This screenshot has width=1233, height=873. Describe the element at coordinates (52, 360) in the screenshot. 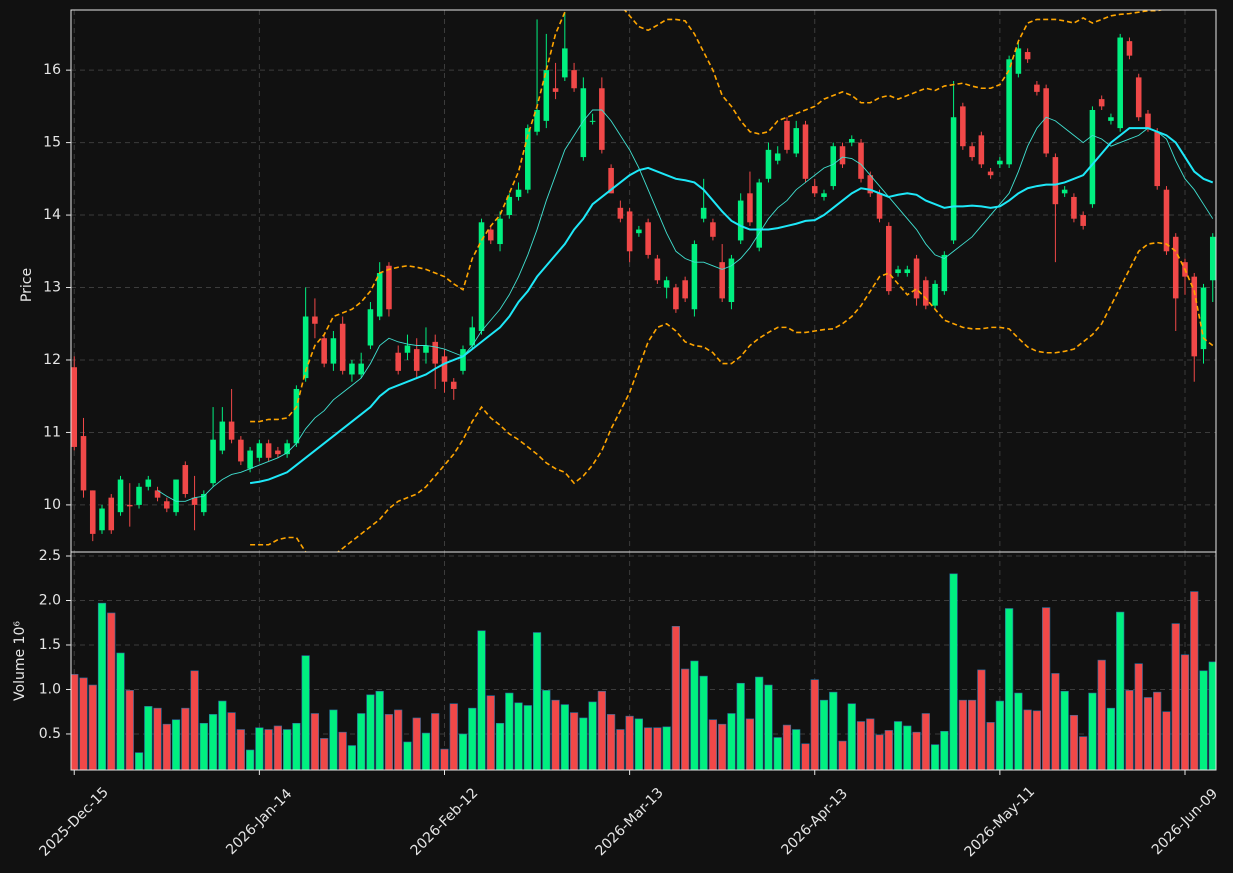

I see `y-tick-label: 12` at that location.